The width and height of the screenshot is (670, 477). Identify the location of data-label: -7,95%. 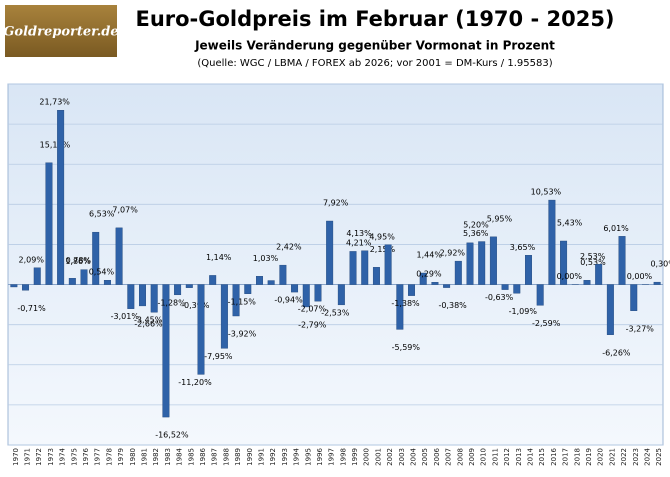
(218, 356).